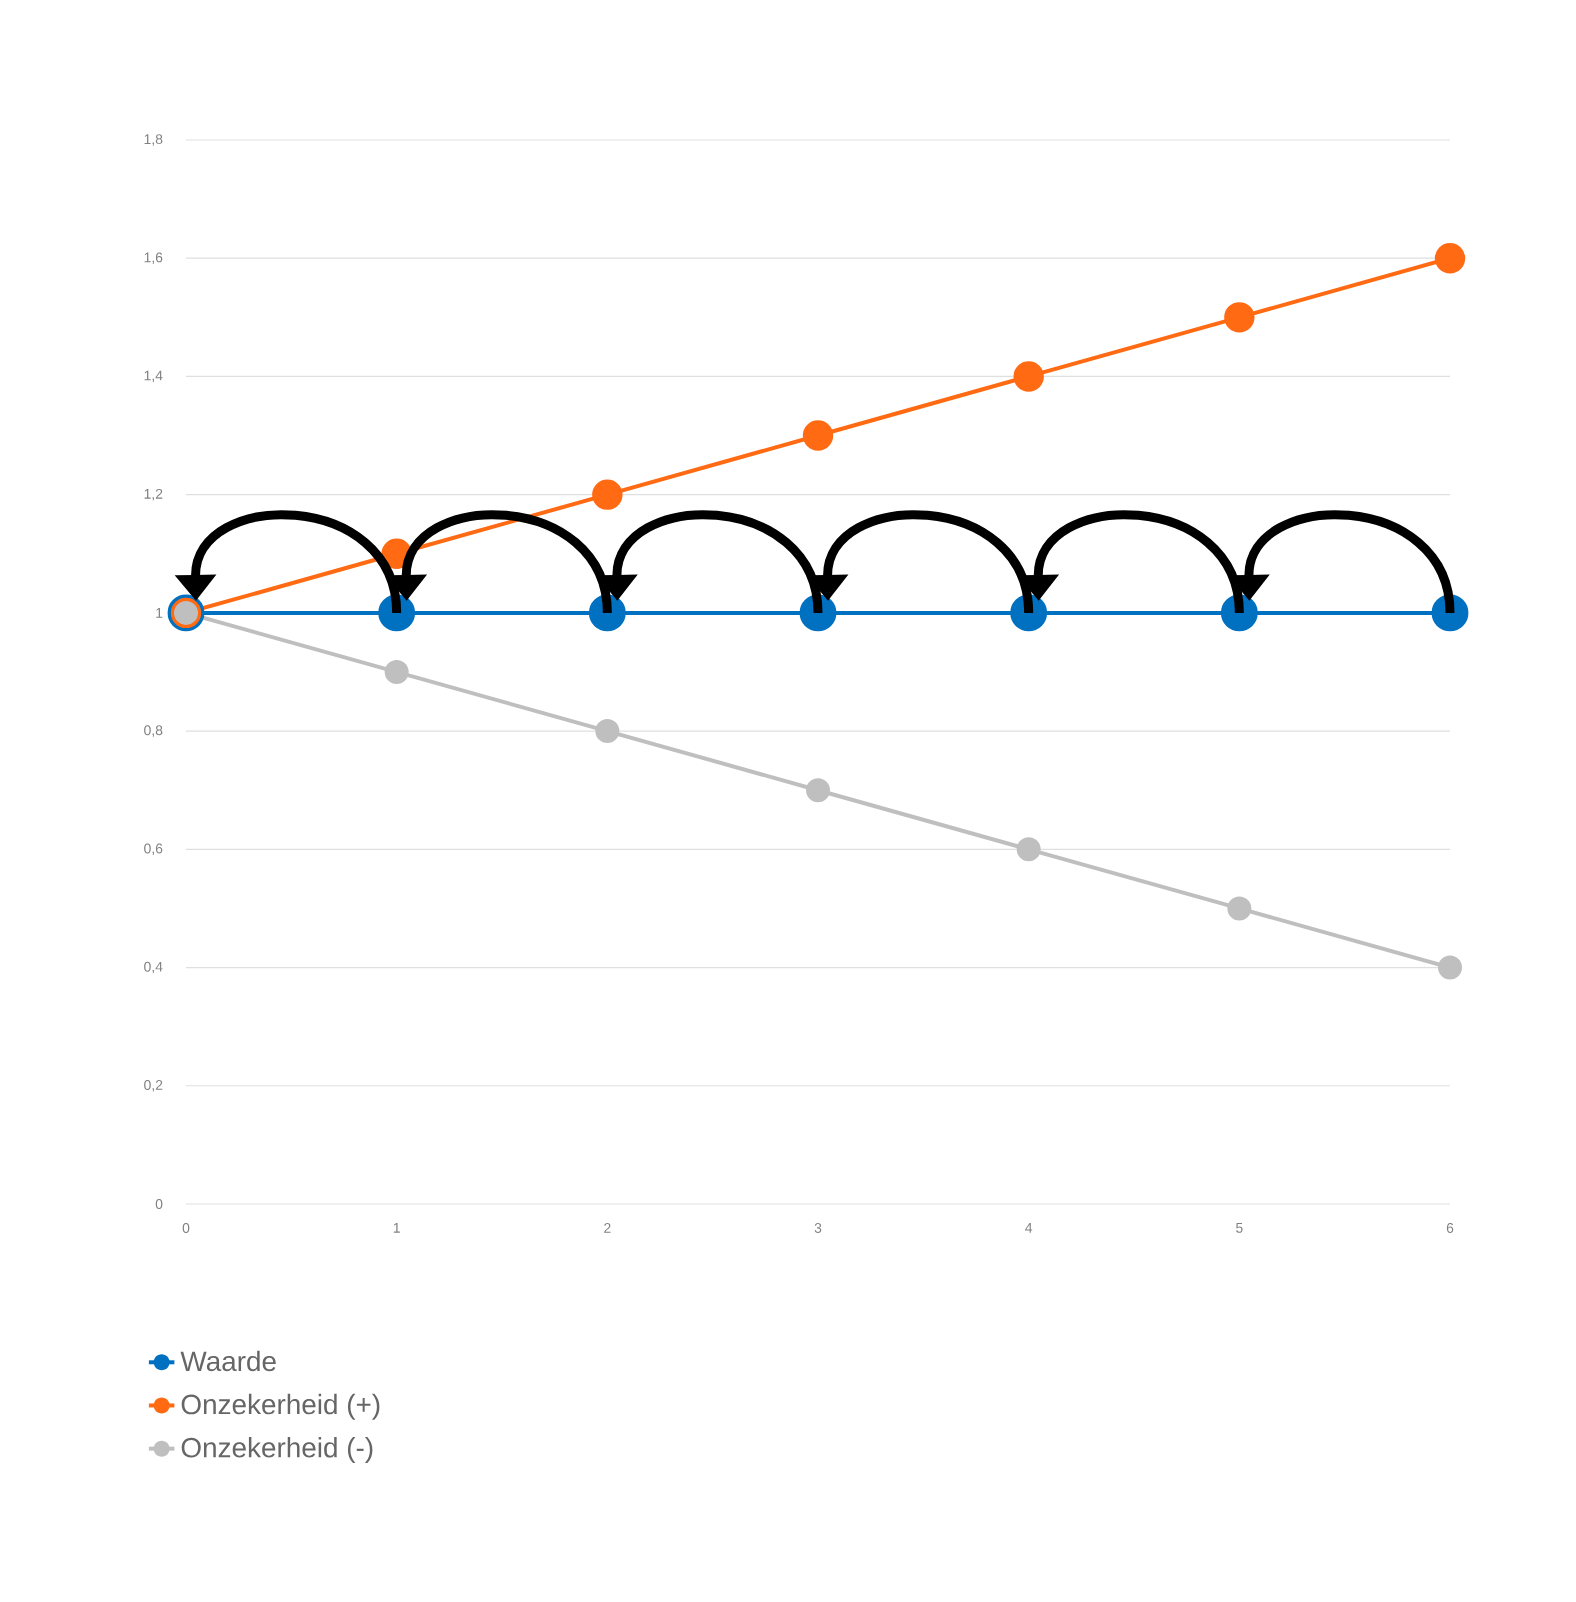 The width and height of the screenshot is (1576, 1602). I want to click on legend-label: Waarde, so click(228, 1361).